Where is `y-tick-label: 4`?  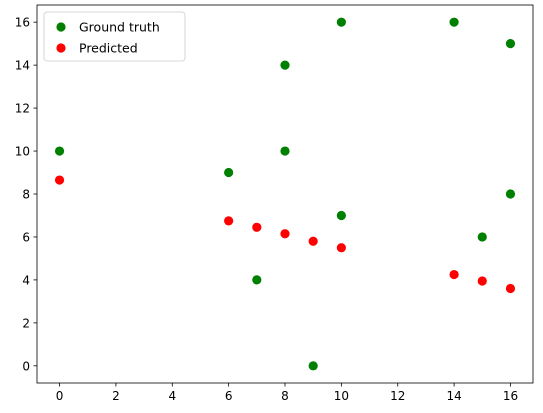 y-tick-label: 4 is located at coordinates (26, 280).